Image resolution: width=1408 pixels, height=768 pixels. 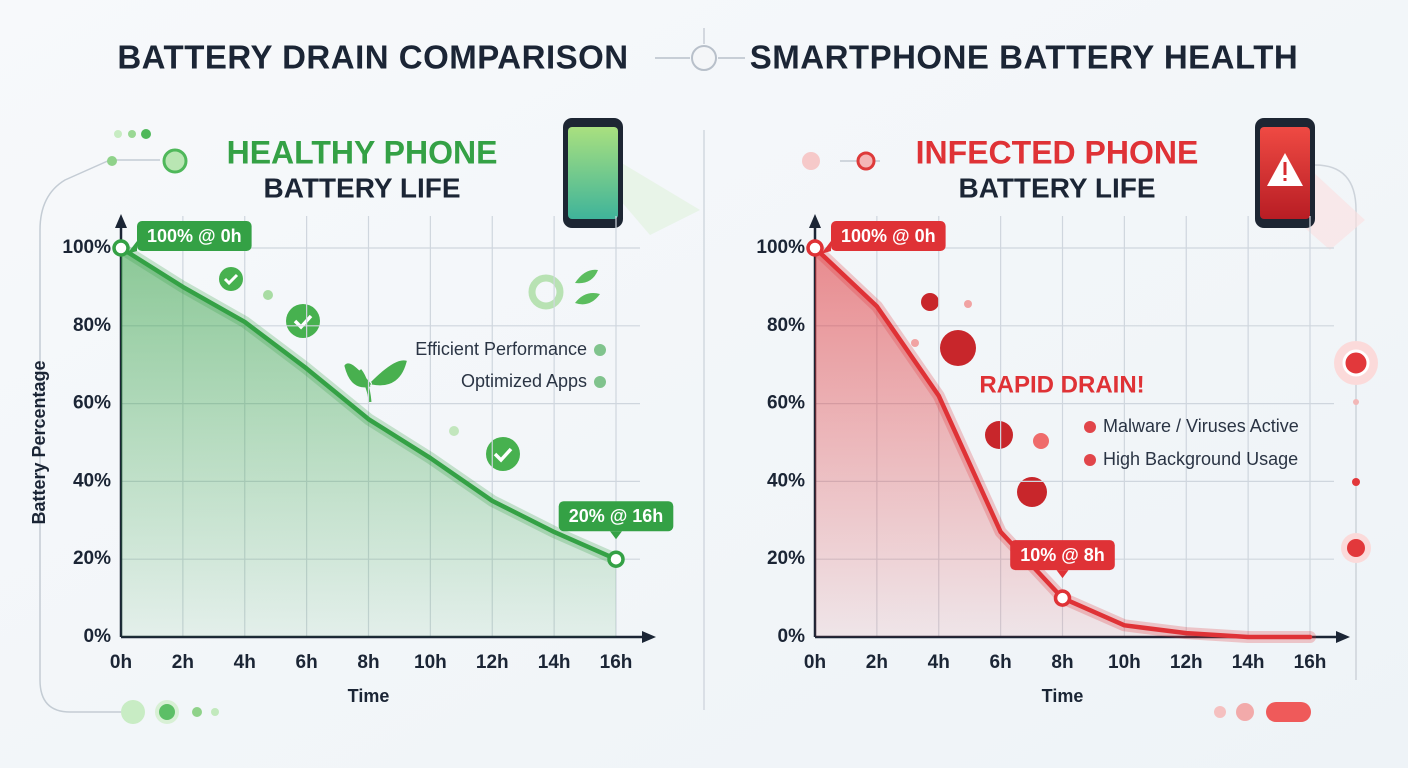 What do you see at coordinates (1024, 57) in the screenshot?
I see `header-title: SMARTPHONE BATTERY HEALTH` at bounding box center [1024, 57].